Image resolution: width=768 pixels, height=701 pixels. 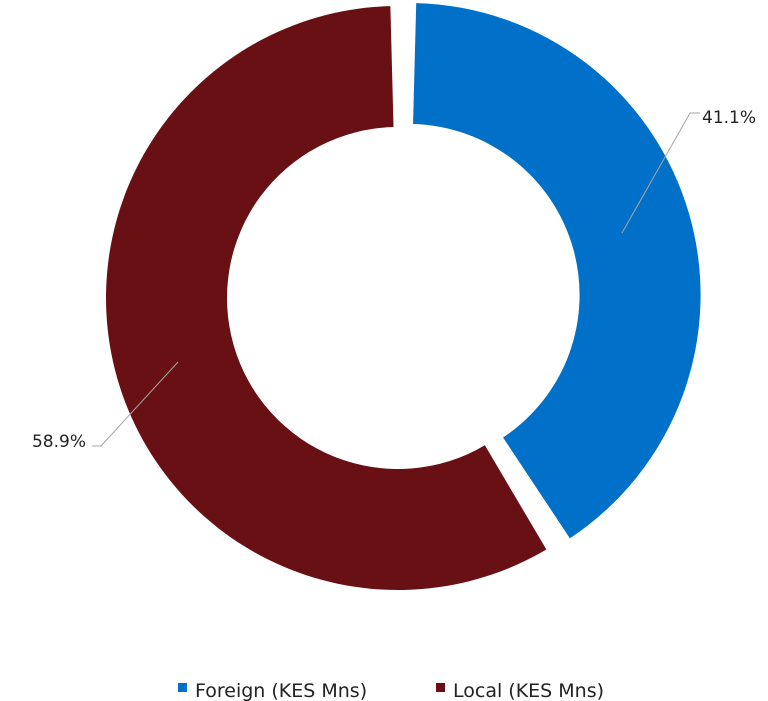 I want to click on leader-line-foreign, so click(x=660, y=173).